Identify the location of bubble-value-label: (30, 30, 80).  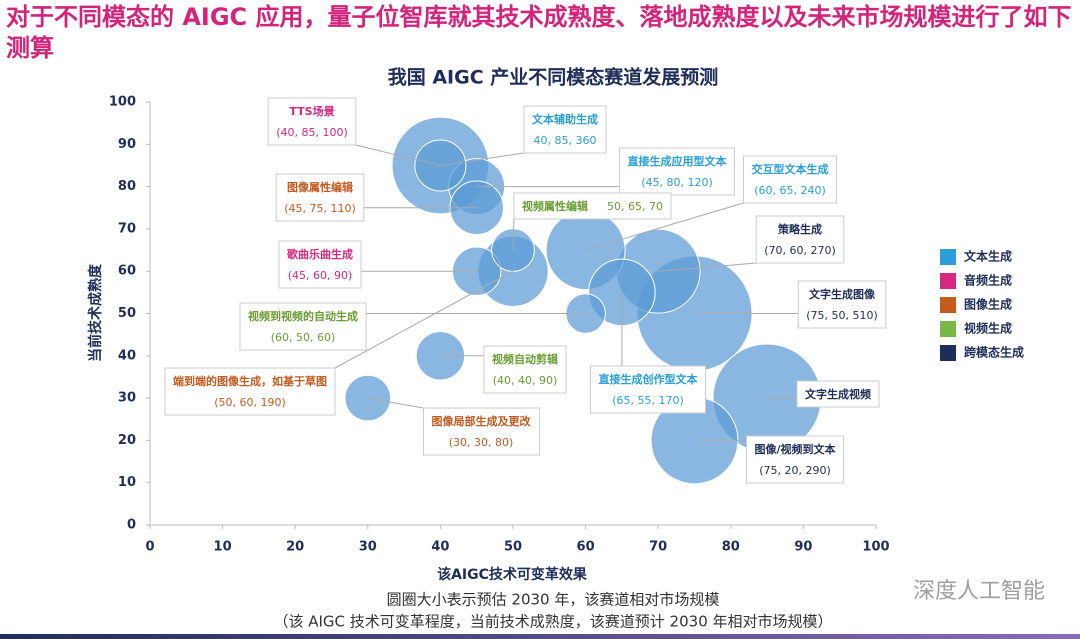
(481, 442).